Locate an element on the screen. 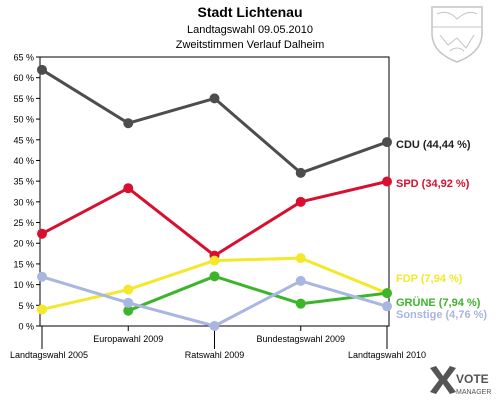 The image size is (500, 400). y-tick-label: 20 % is located at coordinates (23, 244).